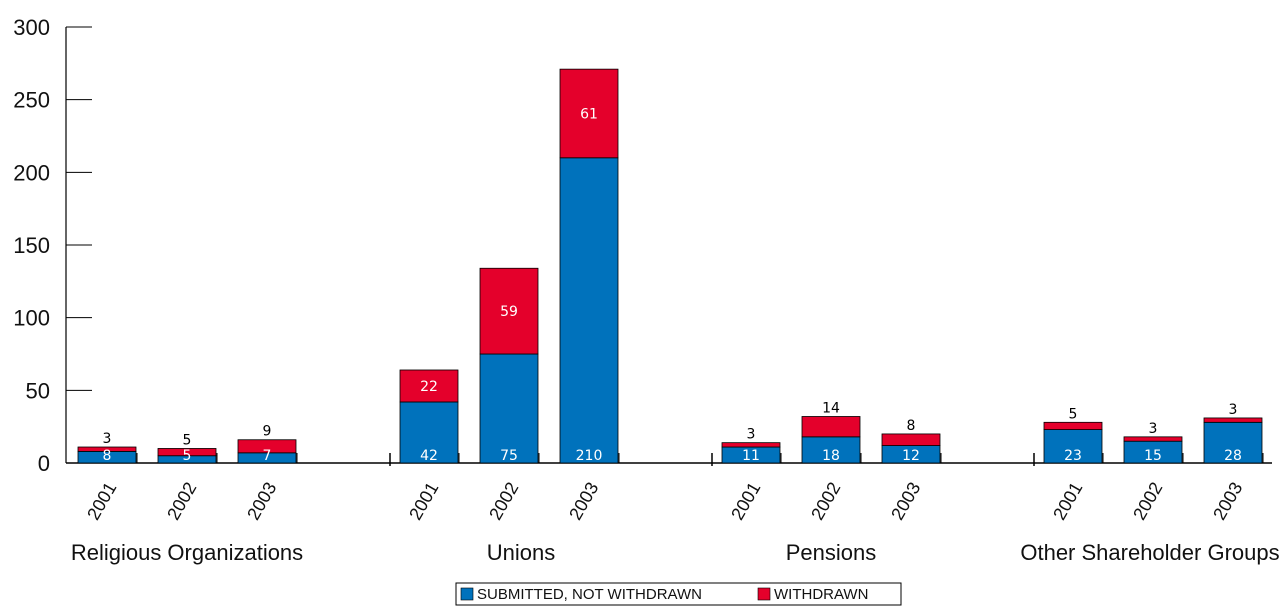 This screenshot has height=606, width=1284. Describe the element at coordinates (267, 456) in the screenshot. I see `data-label-submitted: 7` at that location.